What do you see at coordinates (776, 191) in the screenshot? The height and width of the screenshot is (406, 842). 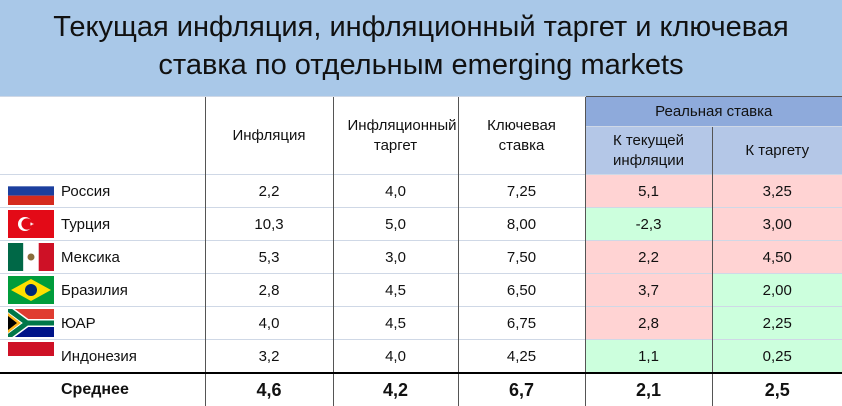 I see `value-cell: 3,25` at bounding box center [776, 191].